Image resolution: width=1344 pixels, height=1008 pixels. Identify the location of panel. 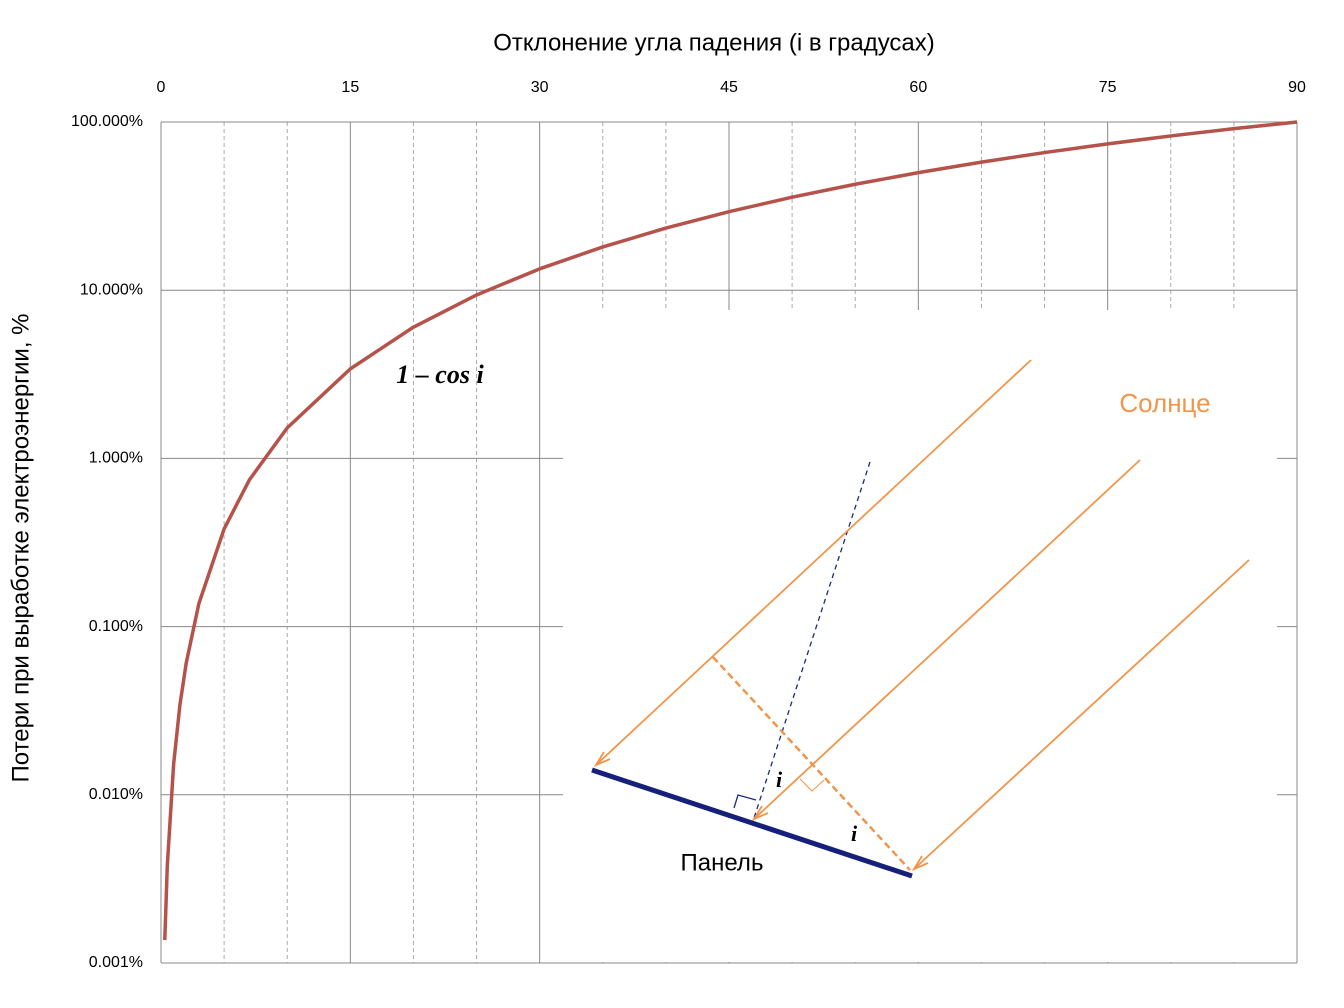
(752, 823).